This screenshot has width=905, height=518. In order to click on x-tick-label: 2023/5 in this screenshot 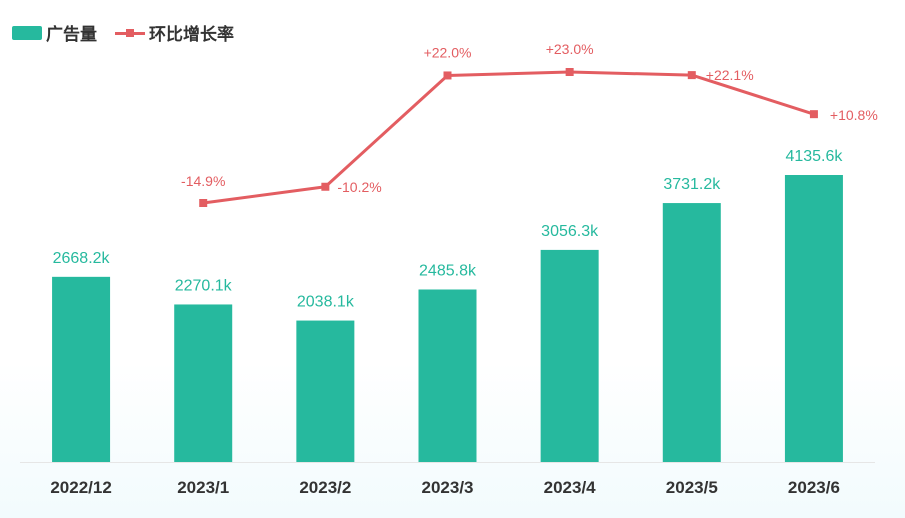, I will do `click(692, 487)`.